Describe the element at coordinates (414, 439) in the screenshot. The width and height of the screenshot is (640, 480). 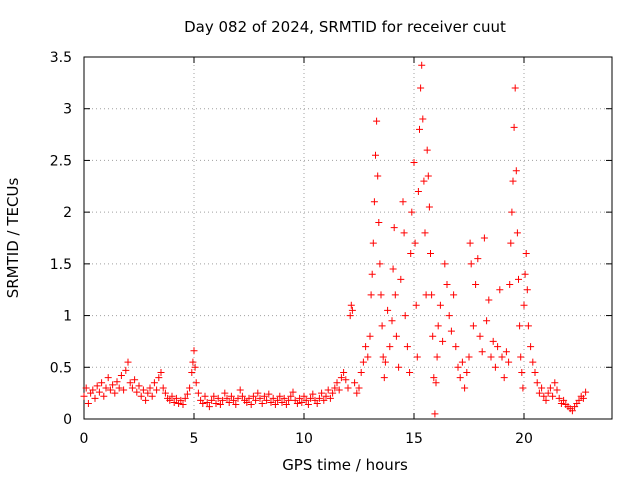
I see `x-tick-label: 15` at that location.